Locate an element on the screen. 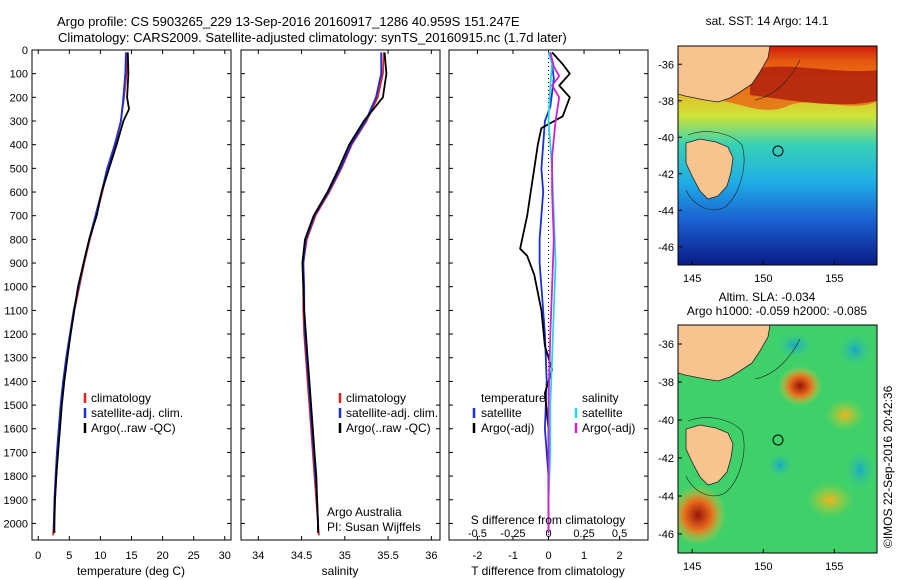 This screenshot has width=900, height=580. series-line-salinity-argo-adj- is located at coordinates (554, 292).